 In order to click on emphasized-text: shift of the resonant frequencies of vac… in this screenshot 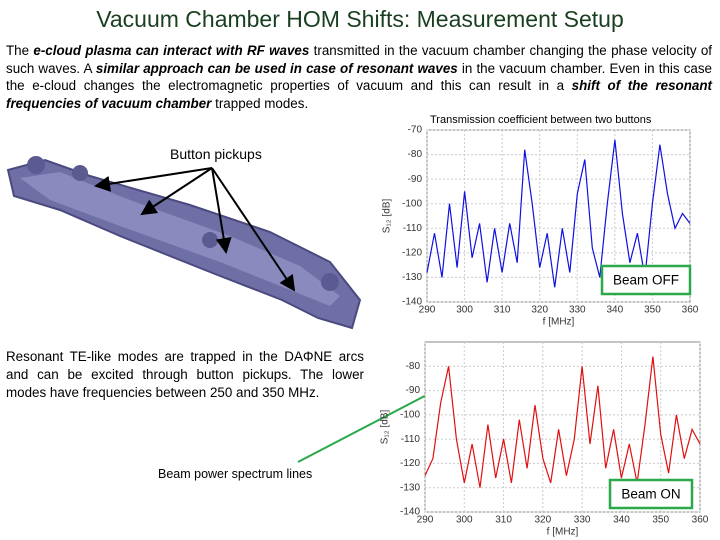, I will do `click(359, 94)`.